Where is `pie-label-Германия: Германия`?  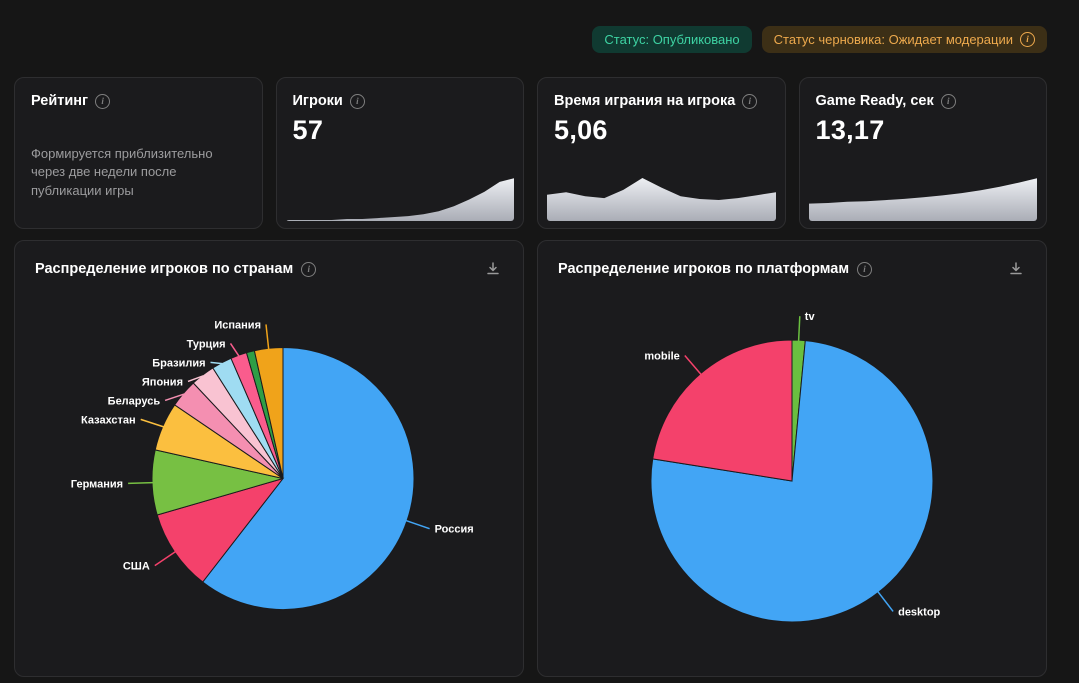 pie-label-Германия: Германия is located at coordinates (97, 484).